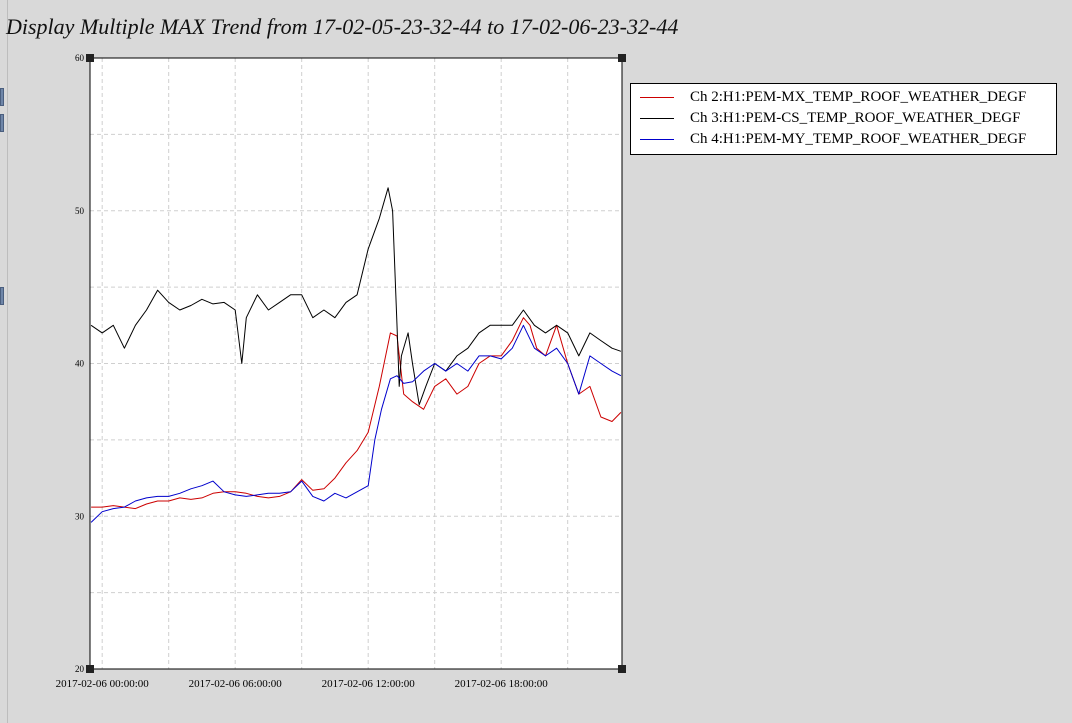 Image resolution: width=1072 pixels, height=723 pixels. I want to click on y-tick-label: 40, so click(80, 364).